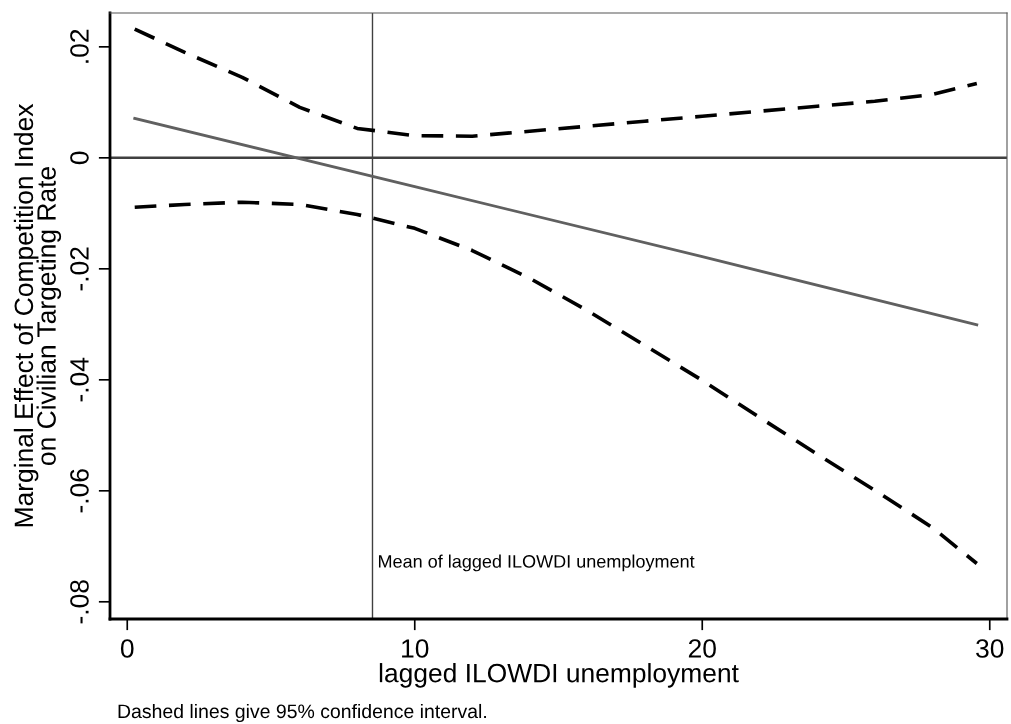  Describe the element at coordinates (536, 563) in the screenshot. I see `ref-line-label: Mean of lagged ILOWDI unemployment` at that location.